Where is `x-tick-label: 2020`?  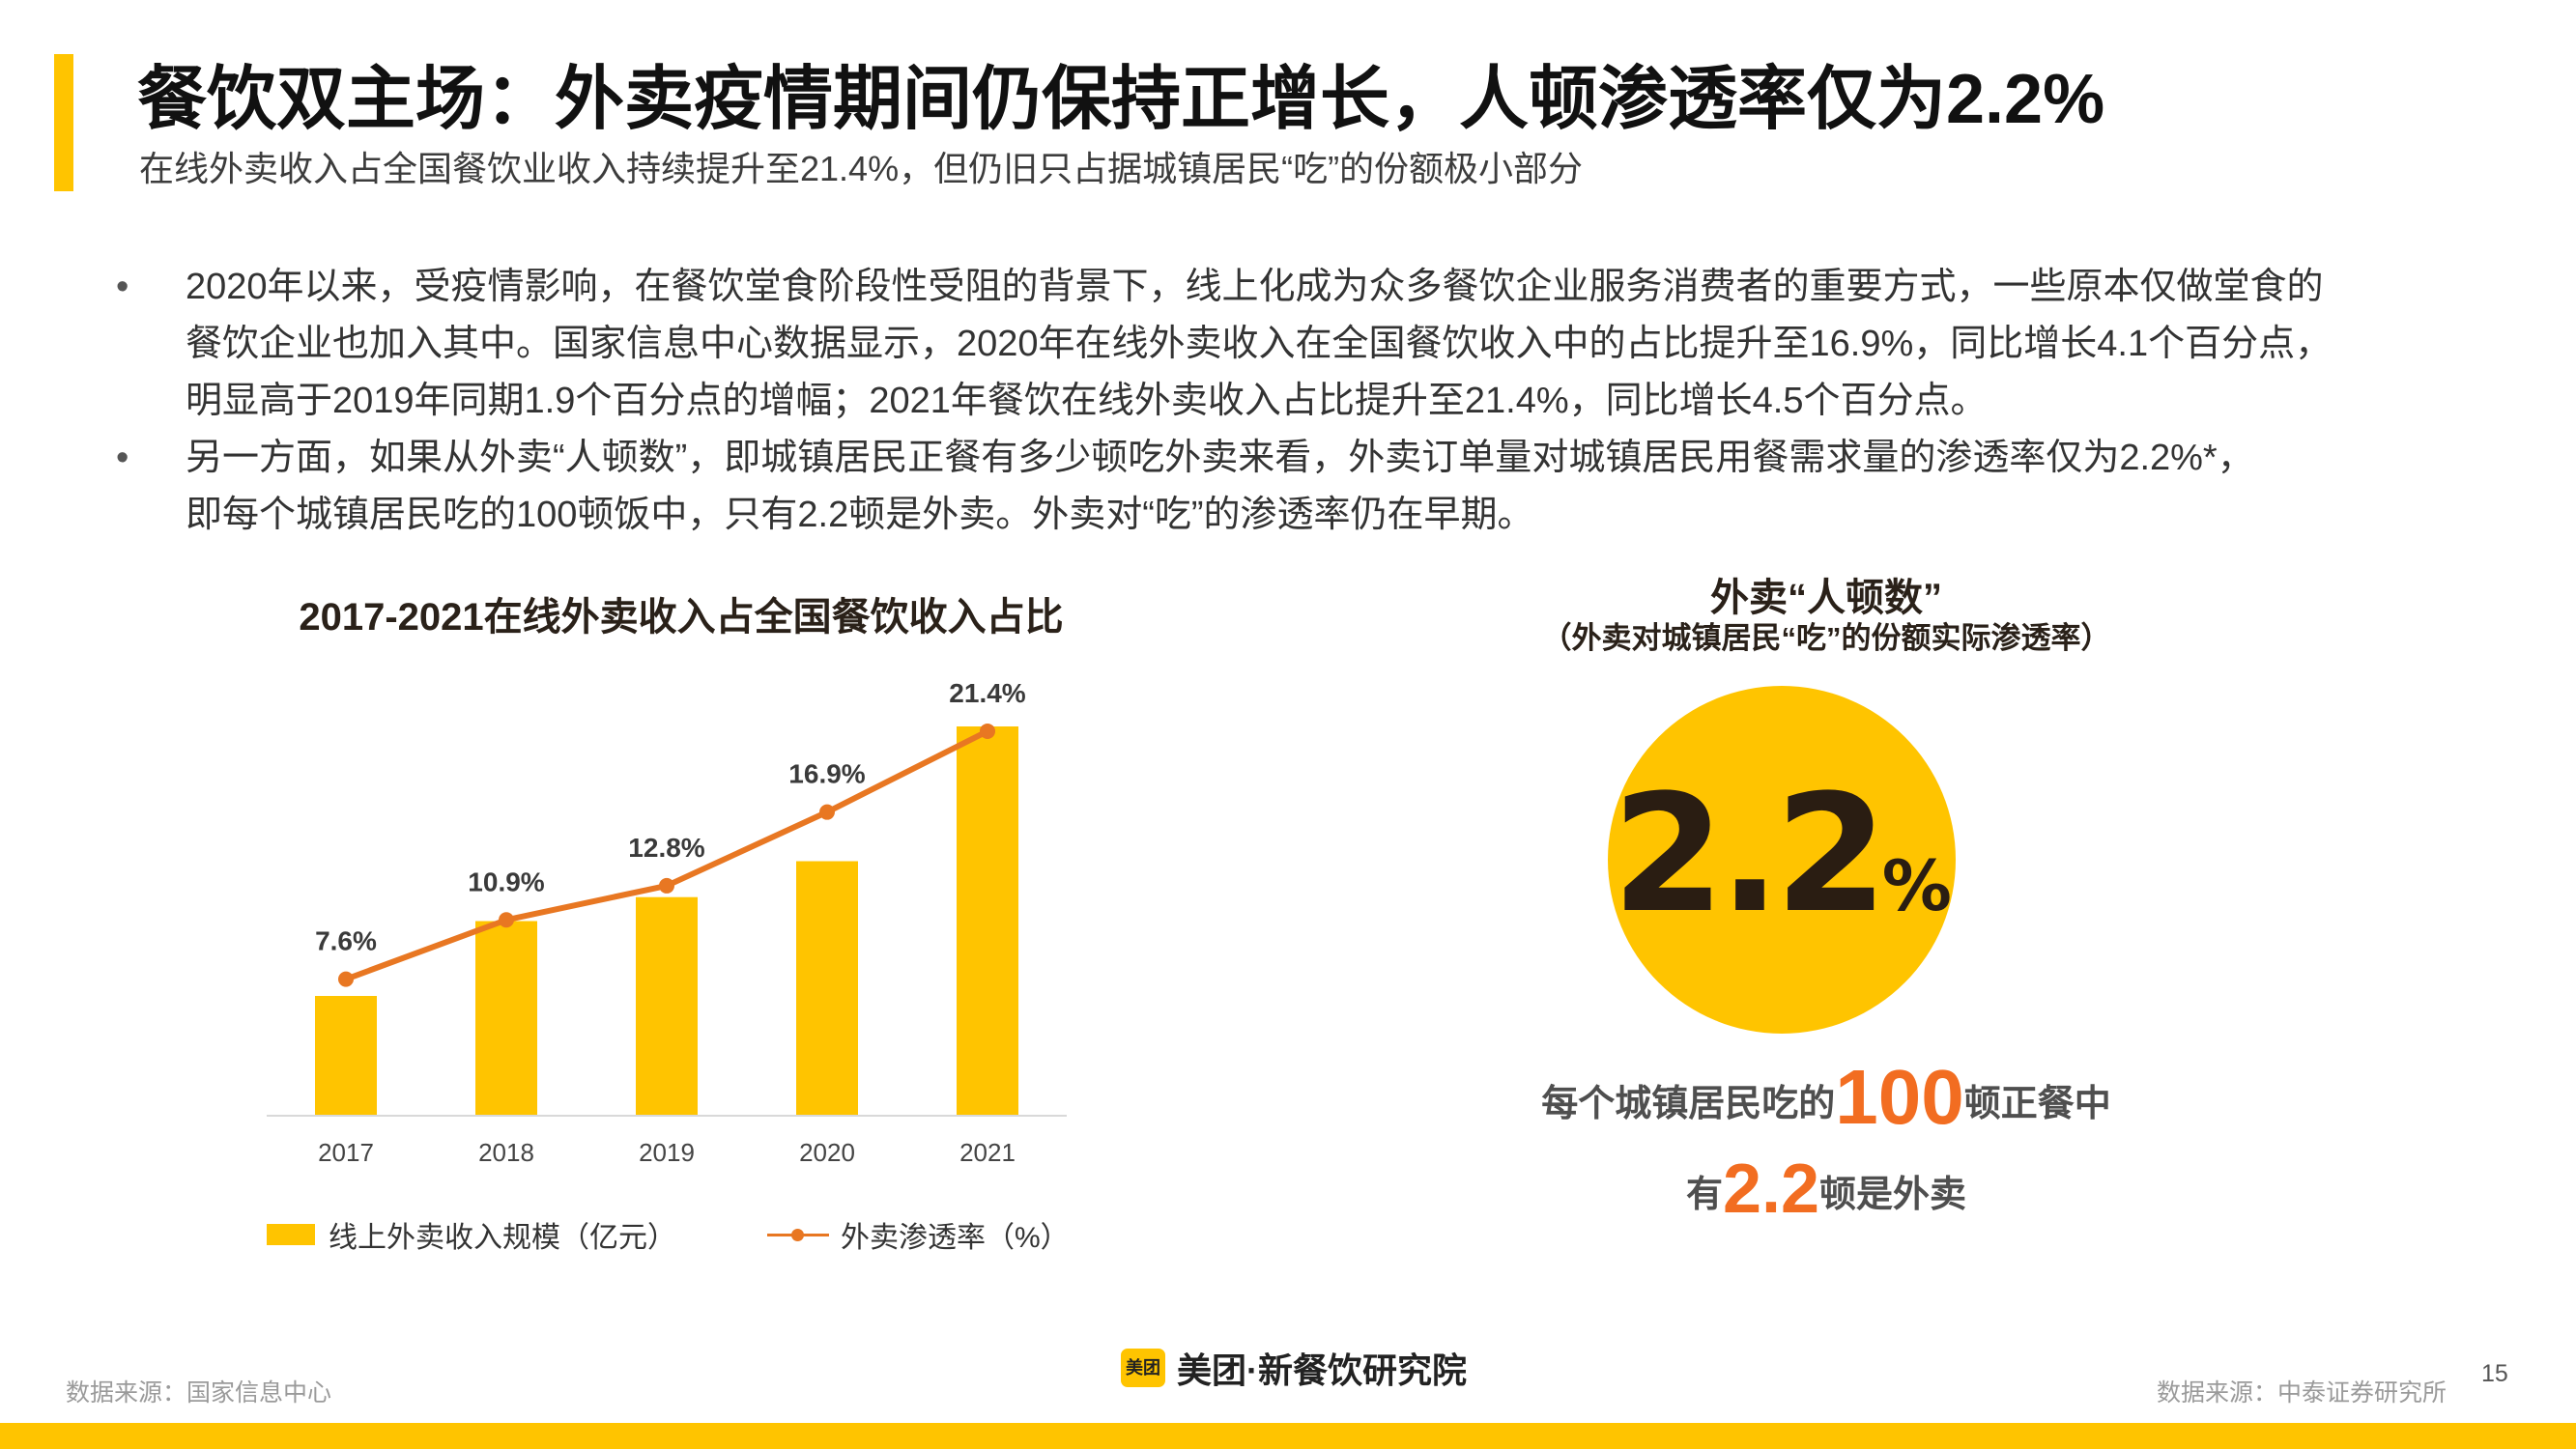 x-tick-label: 2020 is located at coordinates (827, 1152).